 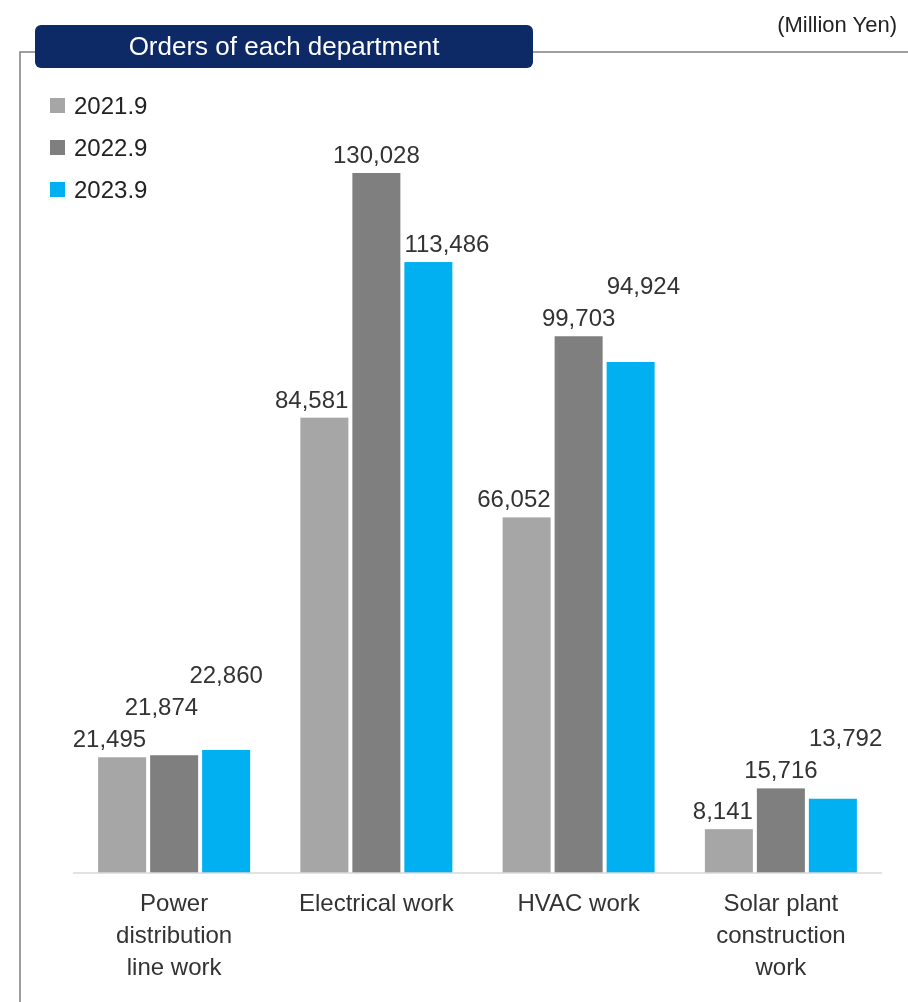 What do you see at coordinates (845, 738) in the screenshot?
I see `data-label: 13,792` at bounding box center [845, 738].